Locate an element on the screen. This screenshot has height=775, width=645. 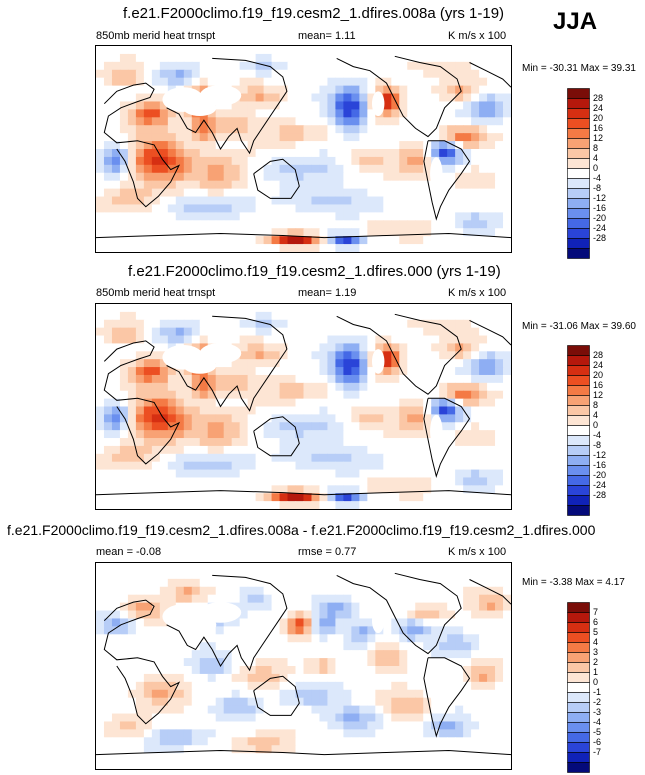
panel-1-minmax: Min = -30.31 Max = 39.31 is located at coordinates (579, 68).